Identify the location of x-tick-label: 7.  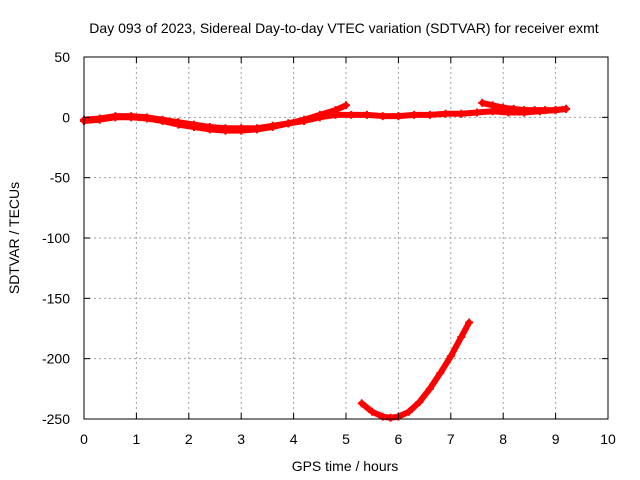
(451, 439).